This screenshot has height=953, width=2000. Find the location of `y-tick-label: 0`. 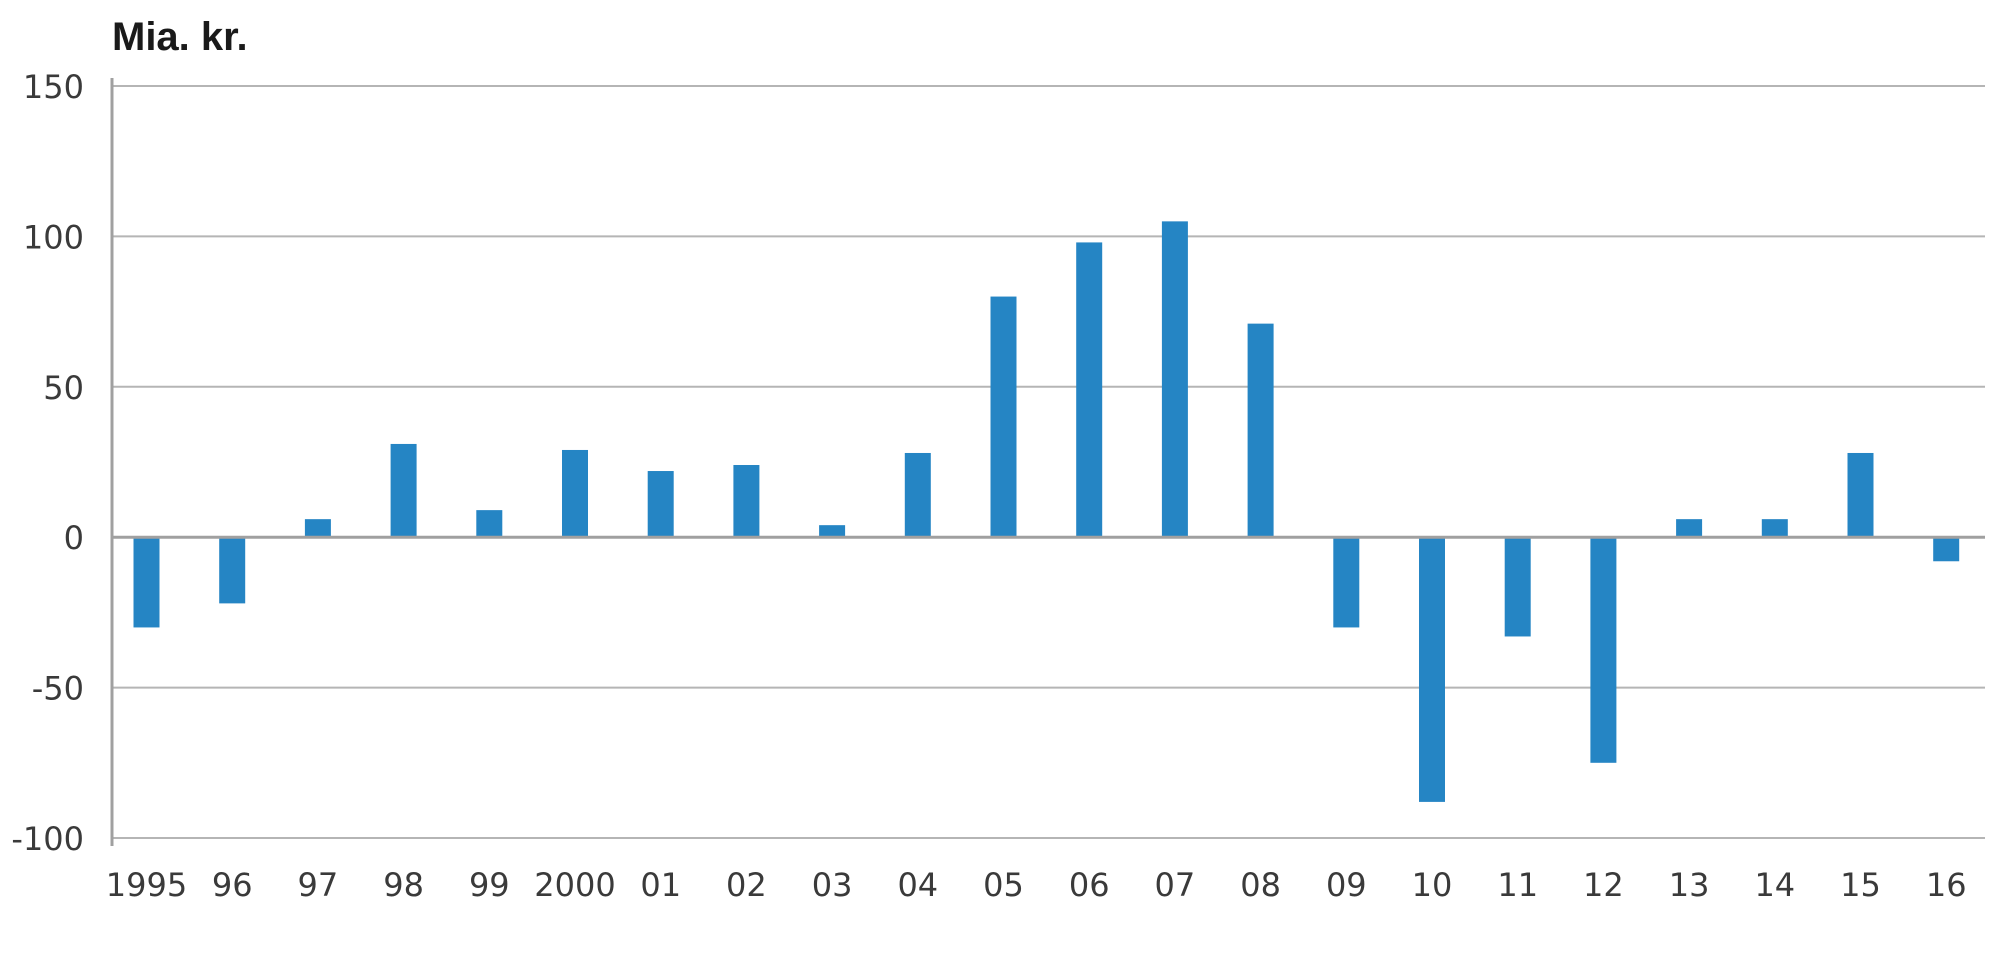

y-tick-label: 0 is located at coordinates (74, 538).